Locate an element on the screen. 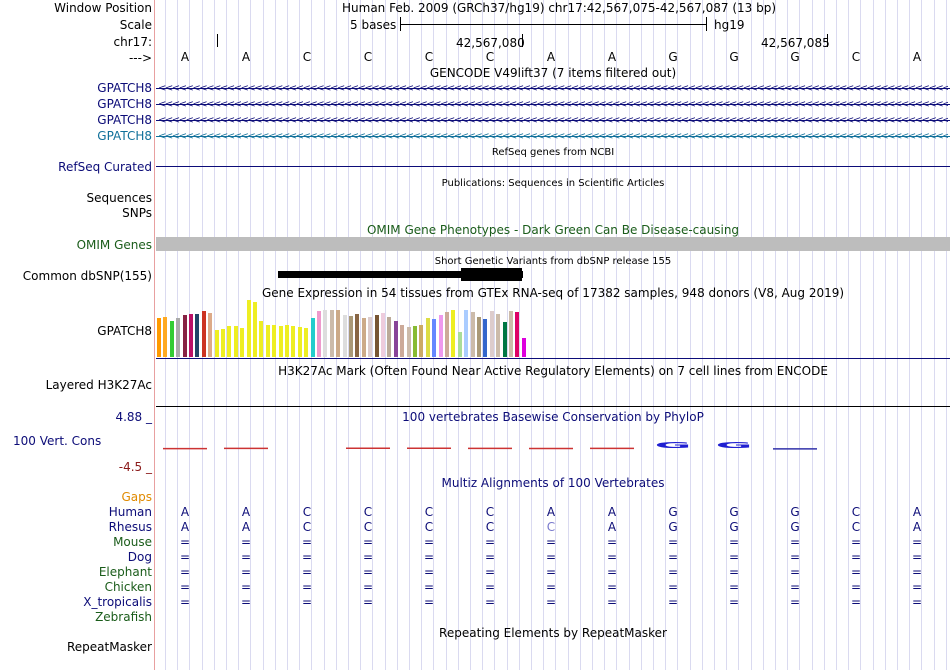 Image resolution: width=950 pixels, height=670 pixels. multiz-base: = is located at coordinates (490, 572).